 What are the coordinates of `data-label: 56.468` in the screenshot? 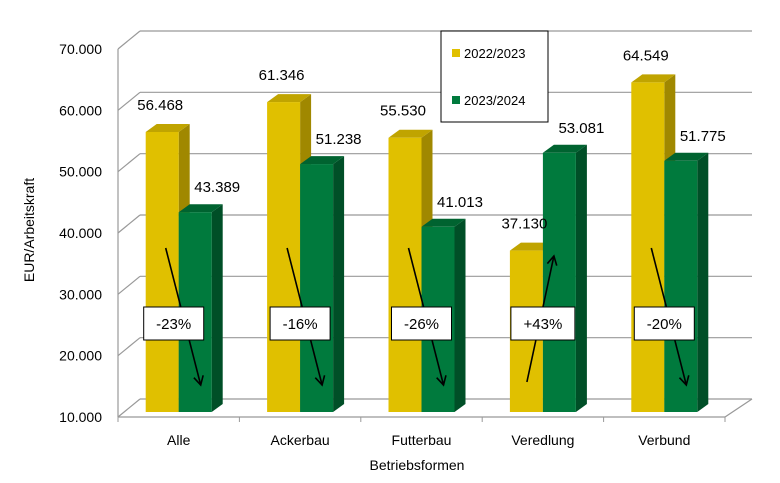 It's located at (160, 105).